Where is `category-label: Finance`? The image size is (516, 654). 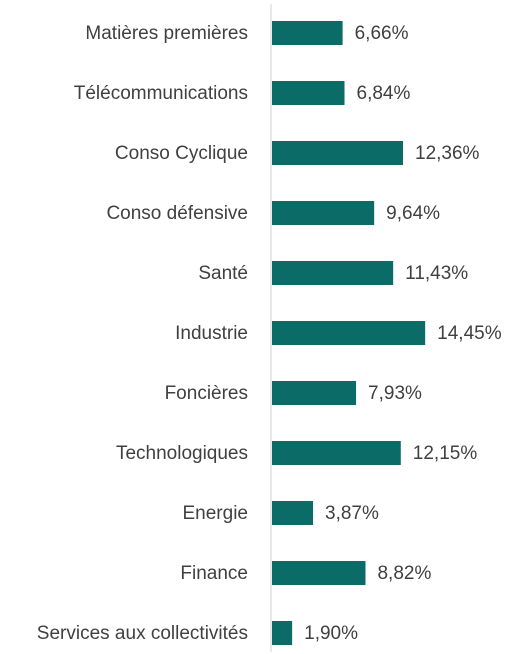 category-label: Finance is located at coordinates (214, 573).